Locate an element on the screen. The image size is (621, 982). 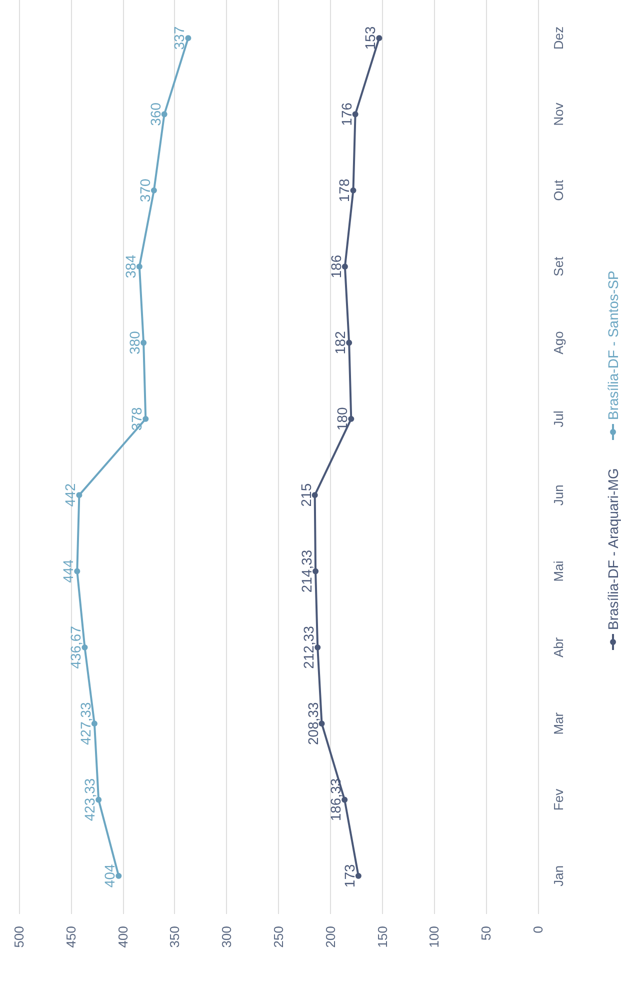
x-tick-label: 400 is located at coordinates (122, 937).